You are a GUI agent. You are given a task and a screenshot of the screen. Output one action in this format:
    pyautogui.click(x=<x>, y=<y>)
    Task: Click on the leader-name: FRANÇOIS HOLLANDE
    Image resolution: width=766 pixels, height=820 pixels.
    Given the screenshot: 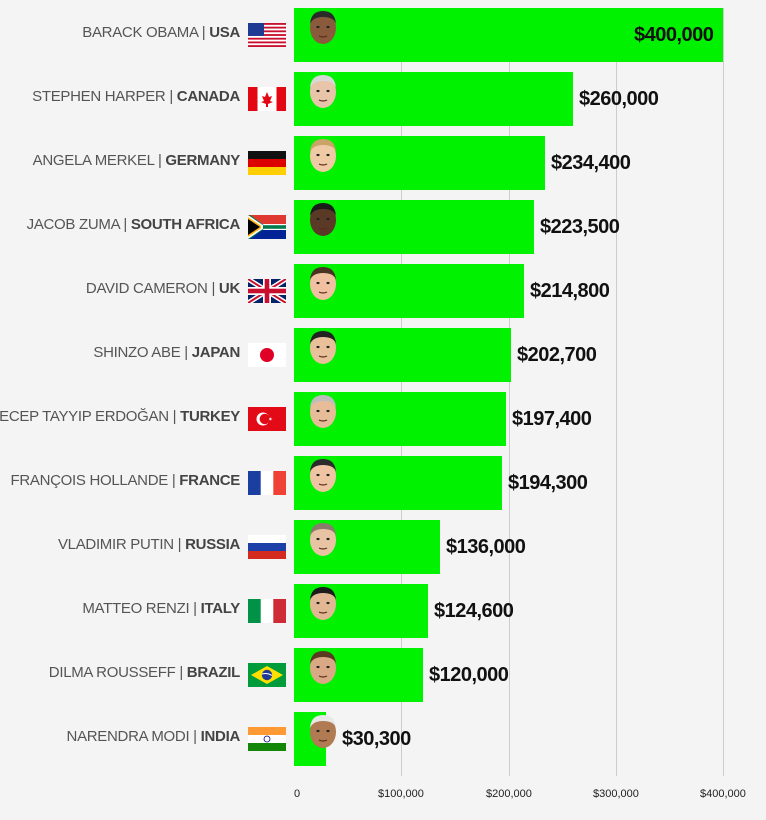 What is the action you would take?
    pyautogui.click(x=89, y=480)
    